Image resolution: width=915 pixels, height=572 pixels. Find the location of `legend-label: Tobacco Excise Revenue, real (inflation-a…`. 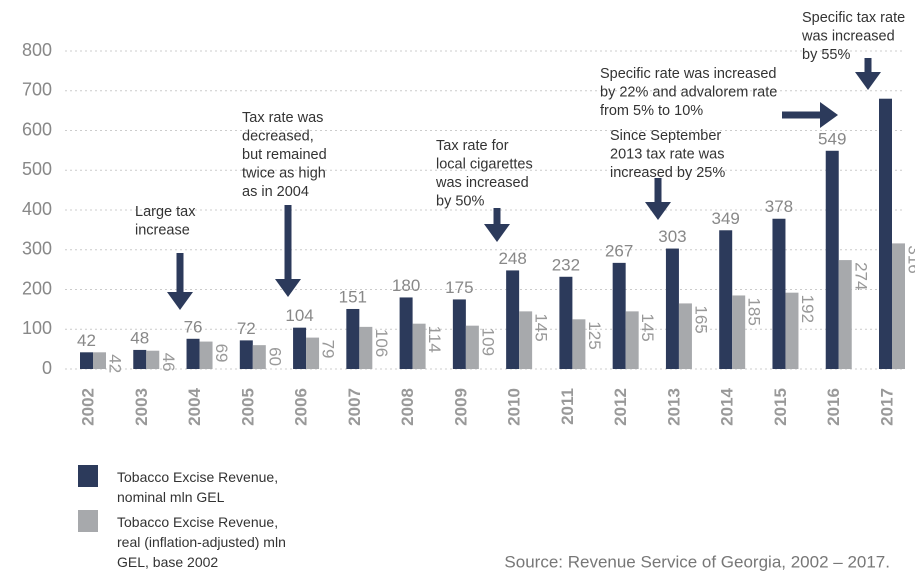

legend-label: Tobacco Excise Revenue, real (inflation-a… is located at coordinates (201, 542).